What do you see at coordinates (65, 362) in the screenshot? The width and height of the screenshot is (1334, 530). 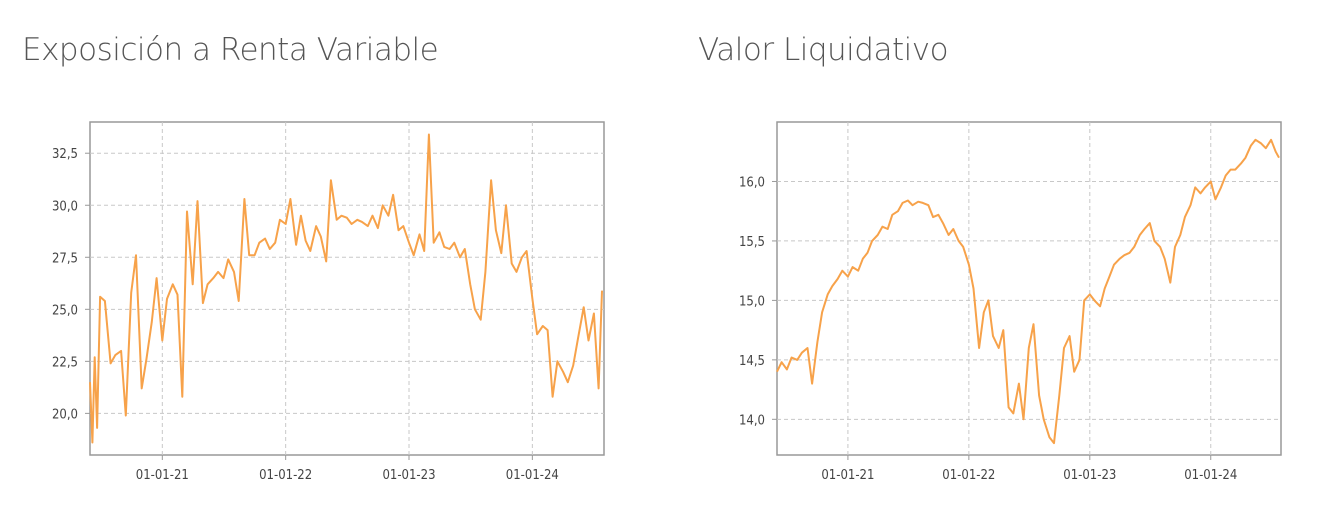 I see `y-tick-label: 22,5` at bounding box center [65, 362].